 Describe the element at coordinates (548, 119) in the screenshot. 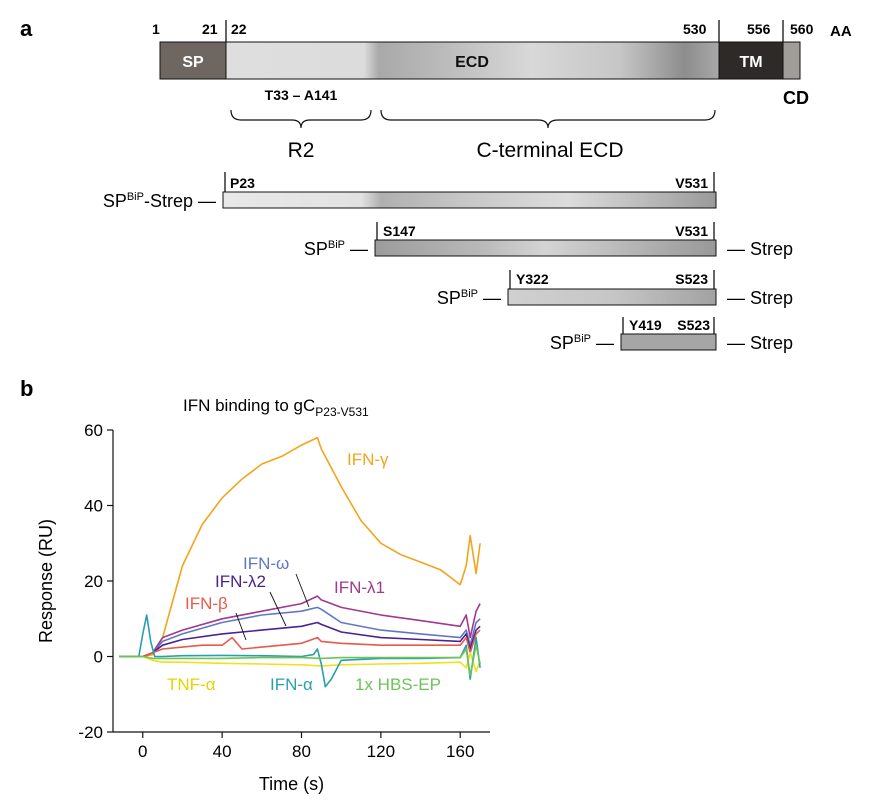

I see `cterm-ecd-brace` at that location.